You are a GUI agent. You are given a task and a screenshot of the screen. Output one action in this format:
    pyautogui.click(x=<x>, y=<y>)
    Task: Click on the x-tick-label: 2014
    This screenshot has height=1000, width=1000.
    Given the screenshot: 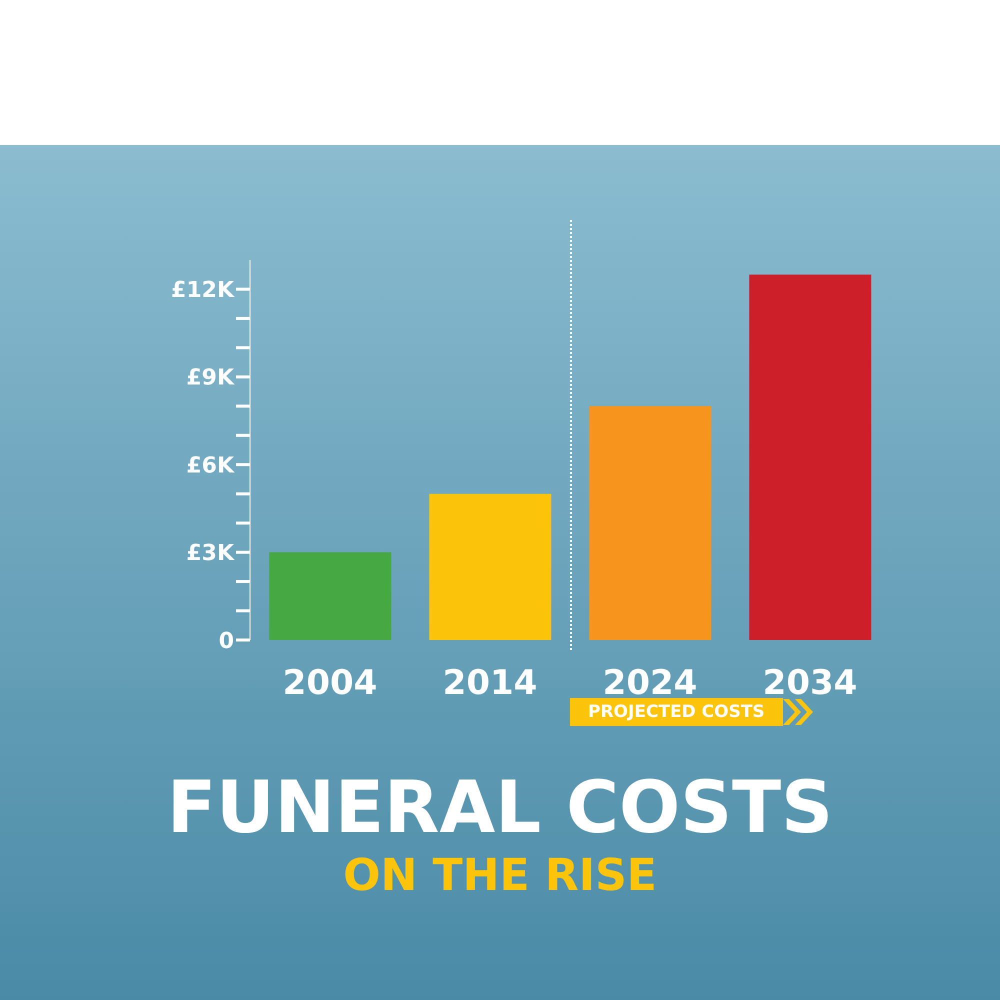 What is the action you would take?
    pyautogui.click(x=490, y=683)
    